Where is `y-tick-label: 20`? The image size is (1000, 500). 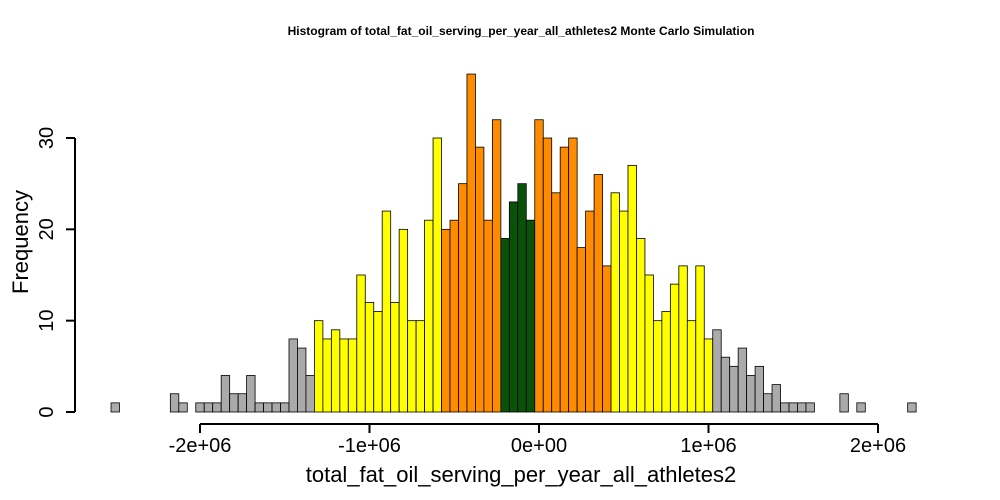 y-tick-label: 20 is located at coordinates (47, 229).